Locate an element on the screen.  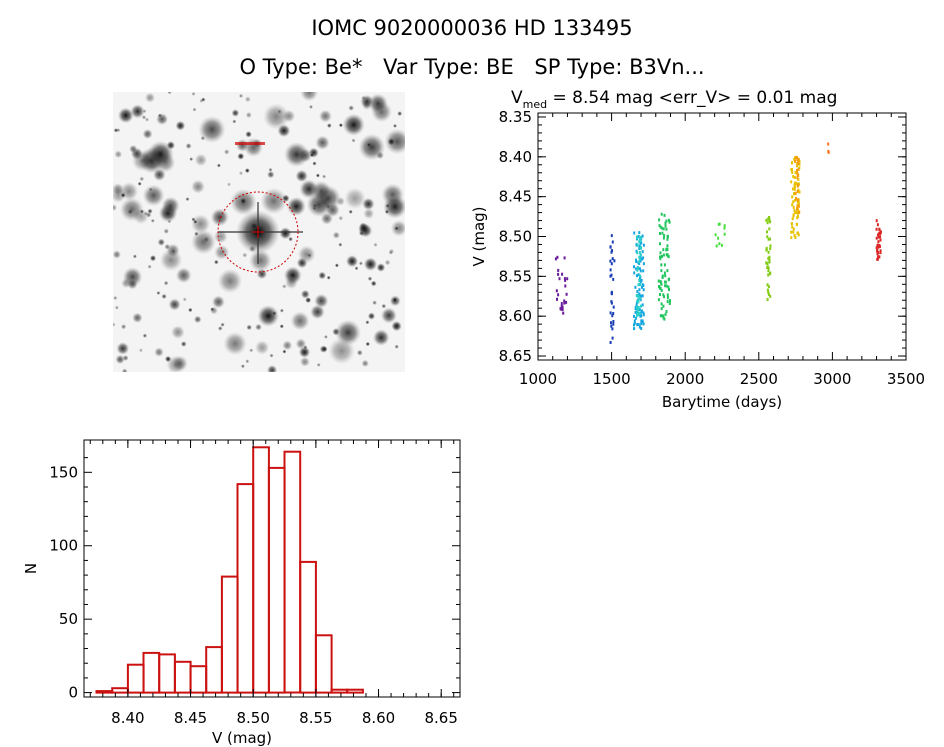
y-tick-label: 0 is located at coordinates (73, 693).